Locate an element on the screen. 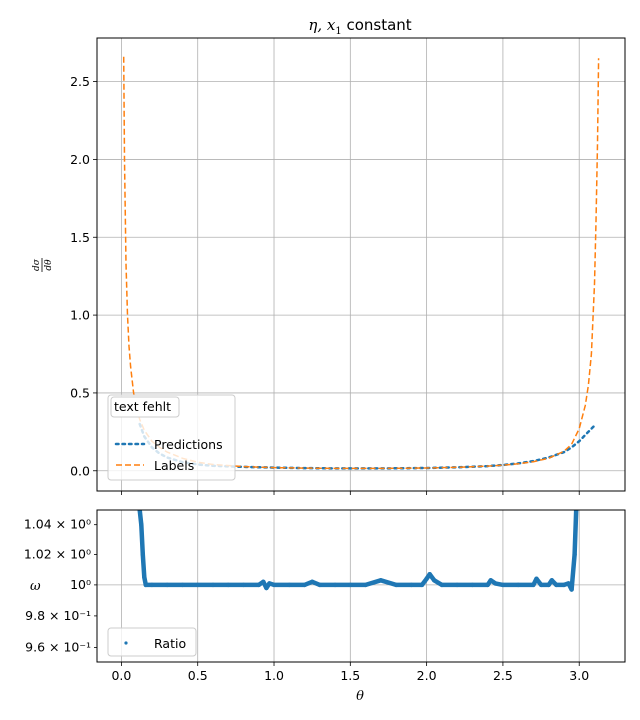 The image size is (640, 720). top-y-axis-label: dσ dθ is located at coordinates (43, 265).